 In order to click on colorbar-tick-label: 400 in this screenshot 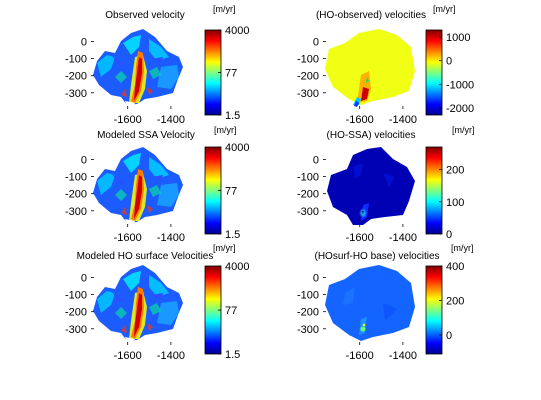, I will do `click(455, 267)`.